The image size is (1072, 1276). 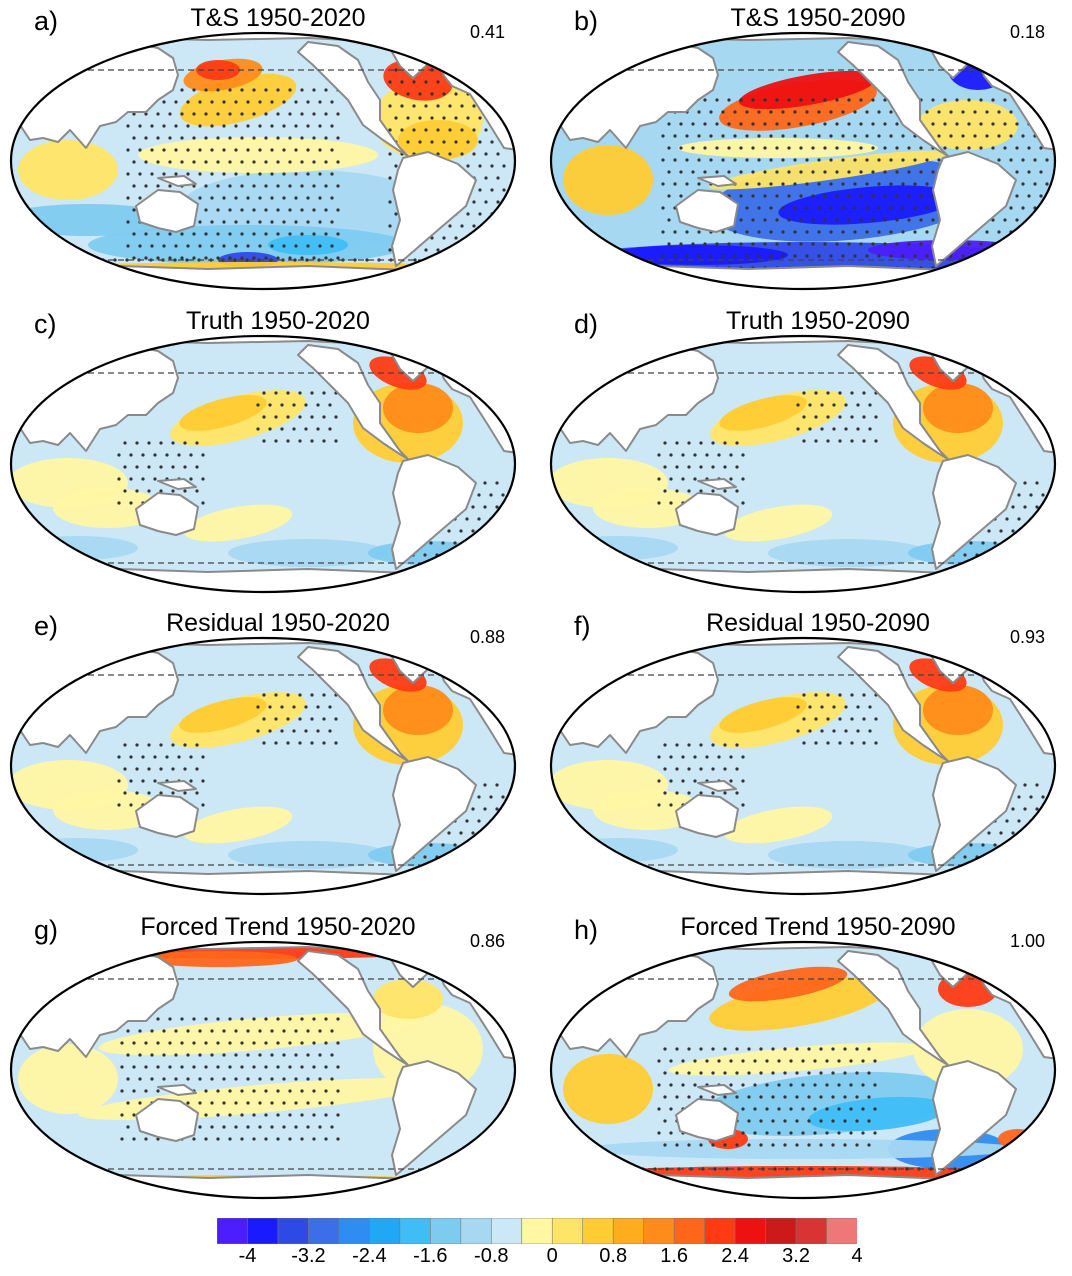 What do you see at coordinates (818, 18) in the screenshot?
I see `panel-title: T&S 1950-2090` at bounding box center [818, 18].